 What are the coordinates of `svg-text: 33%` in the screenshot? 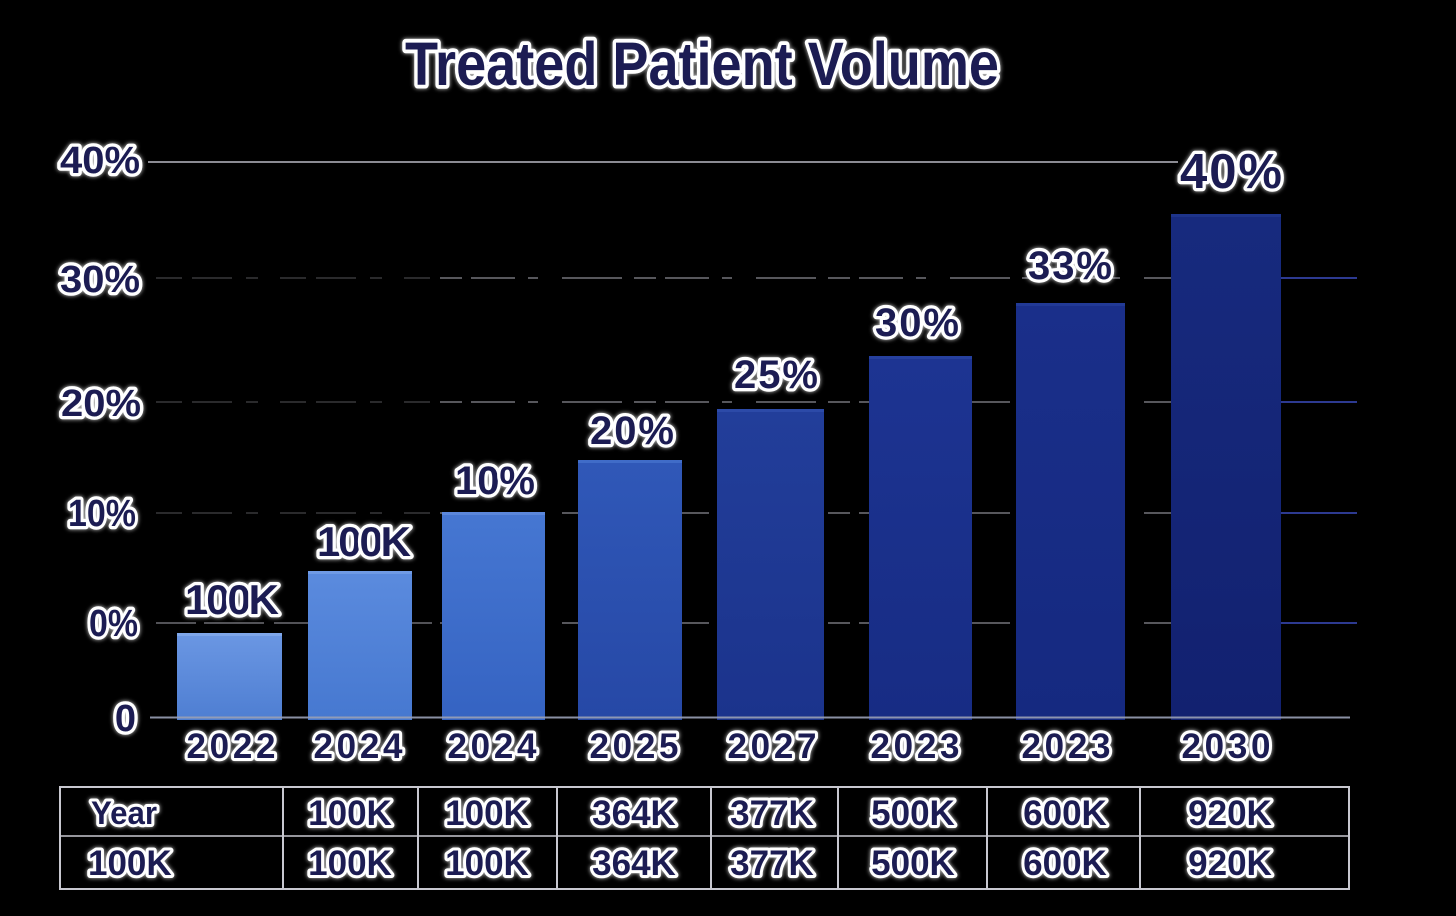 It's located at (1070, 266).